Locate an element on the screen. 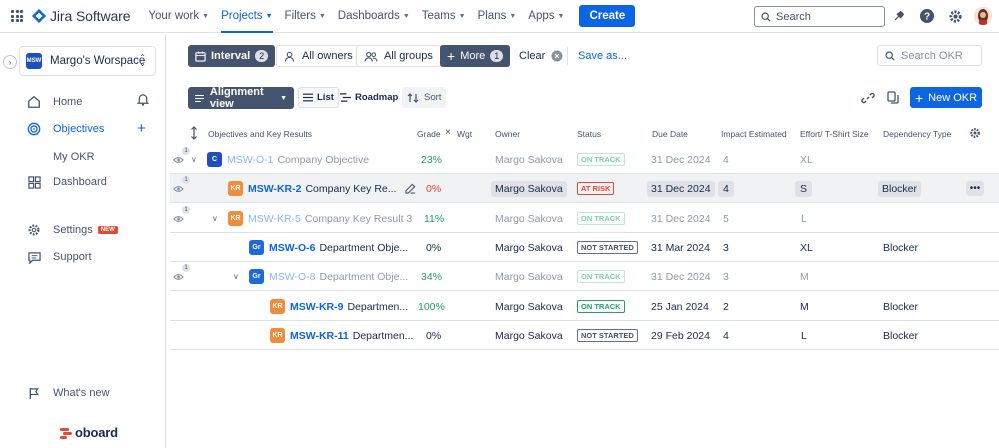 This screenshot has height=448, width=999. status-cell: AT RISK is located at coordinates (596, 188).